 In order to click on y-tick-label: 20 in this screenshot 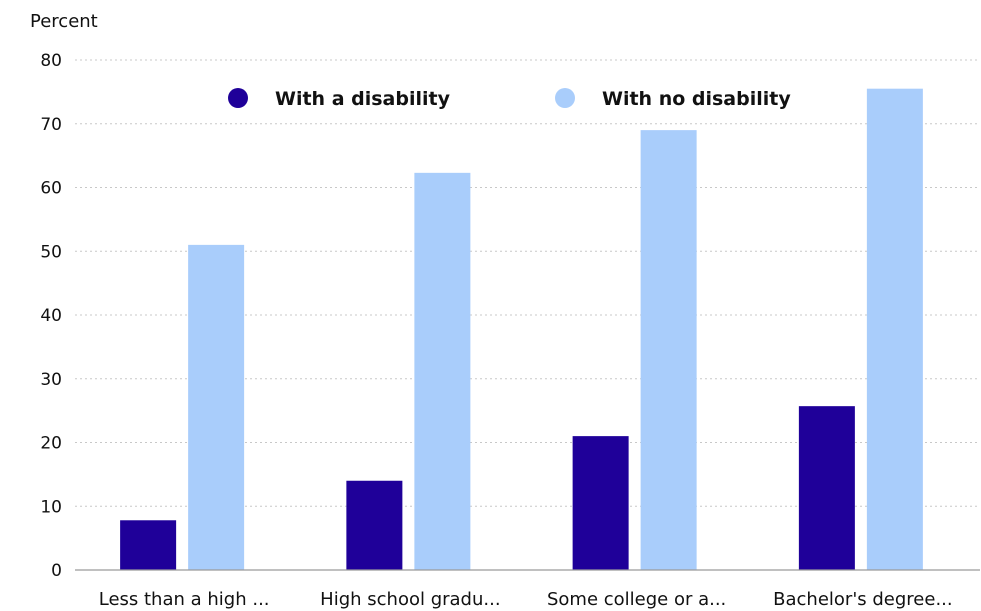, I will do `click(51, 444)`.